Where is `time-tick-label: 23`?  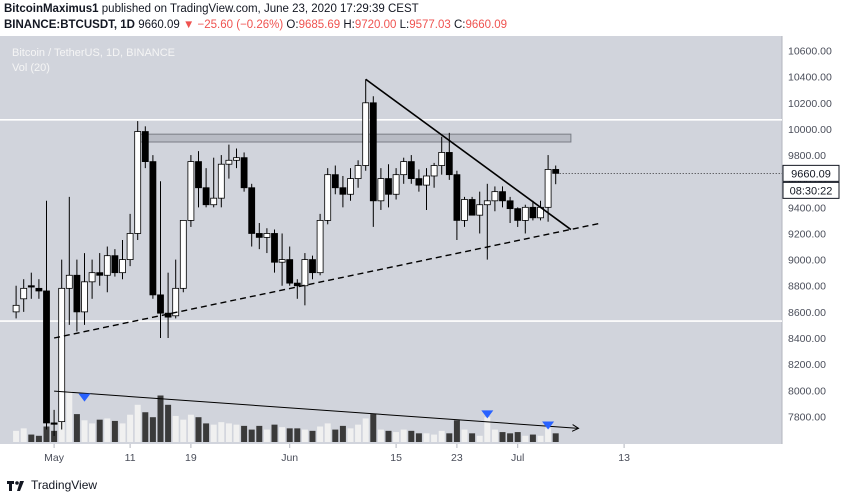 time-tick-label: 23 is located at coordinates (457, 458).